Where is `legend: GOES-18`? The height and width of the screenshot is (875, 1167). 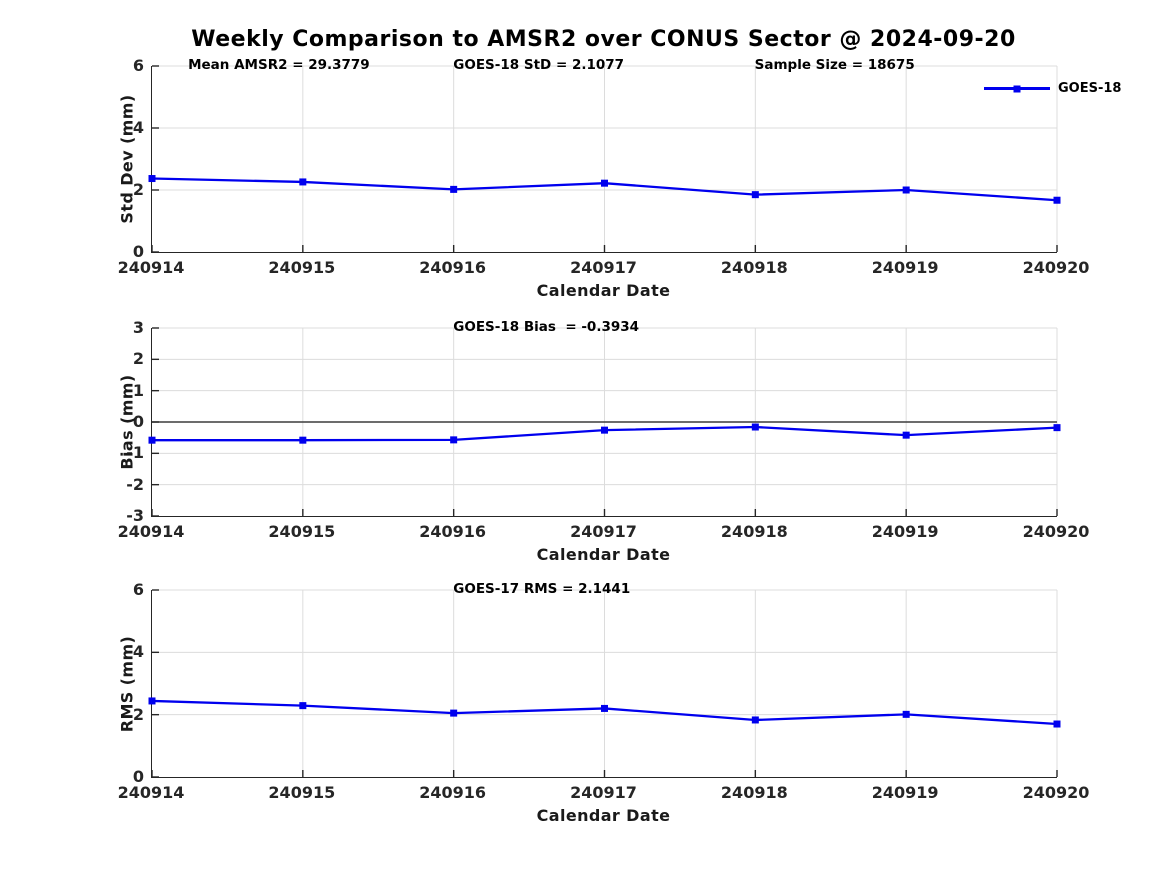 legend: GOES-18 is located at coordinates (1052, 88).